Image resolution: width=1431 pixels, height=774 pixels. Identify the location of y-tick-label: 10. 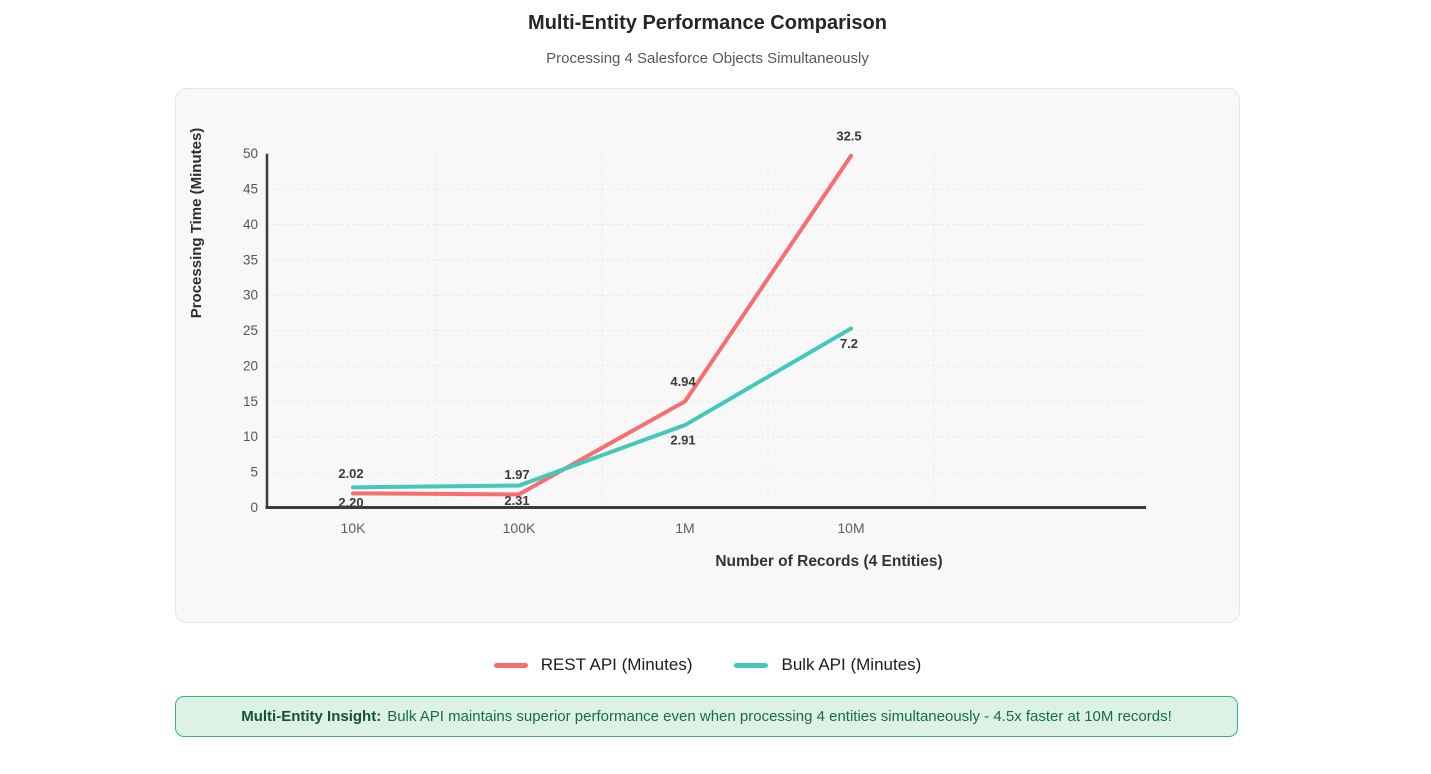
(250, 436).